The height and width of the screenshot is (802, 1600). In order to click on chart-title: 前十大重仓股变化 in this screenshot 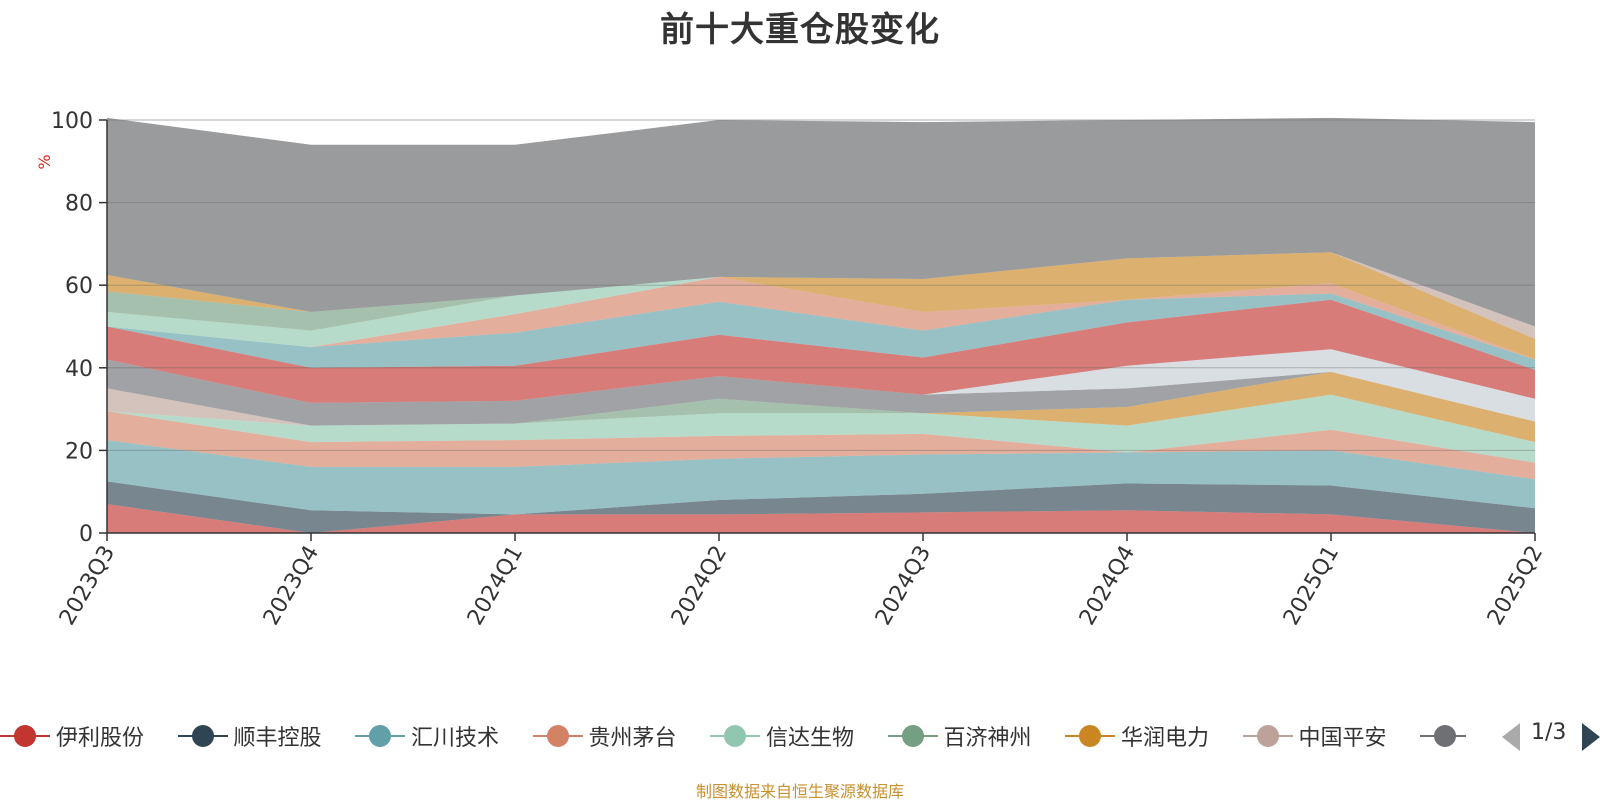, I will do `click(800, 30)`.